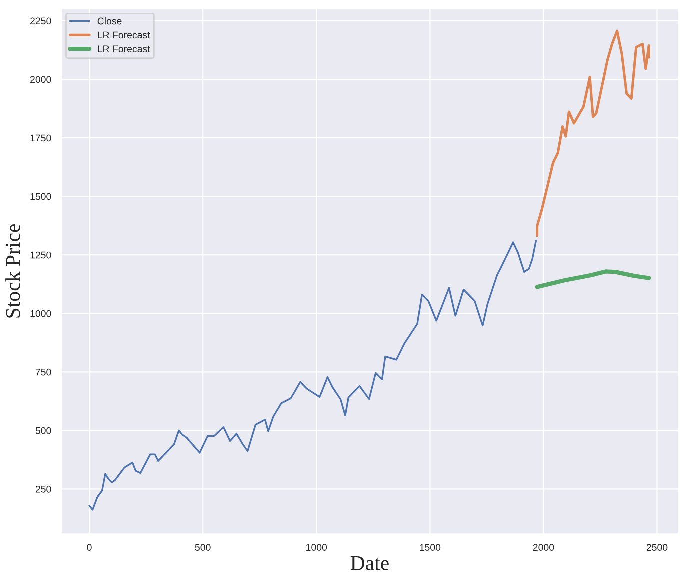 This screenshot has height=587, width=682. Describe the element at coordinates (317, 548) in the screenshot. I see `x-tick-label: 1000` at that location.